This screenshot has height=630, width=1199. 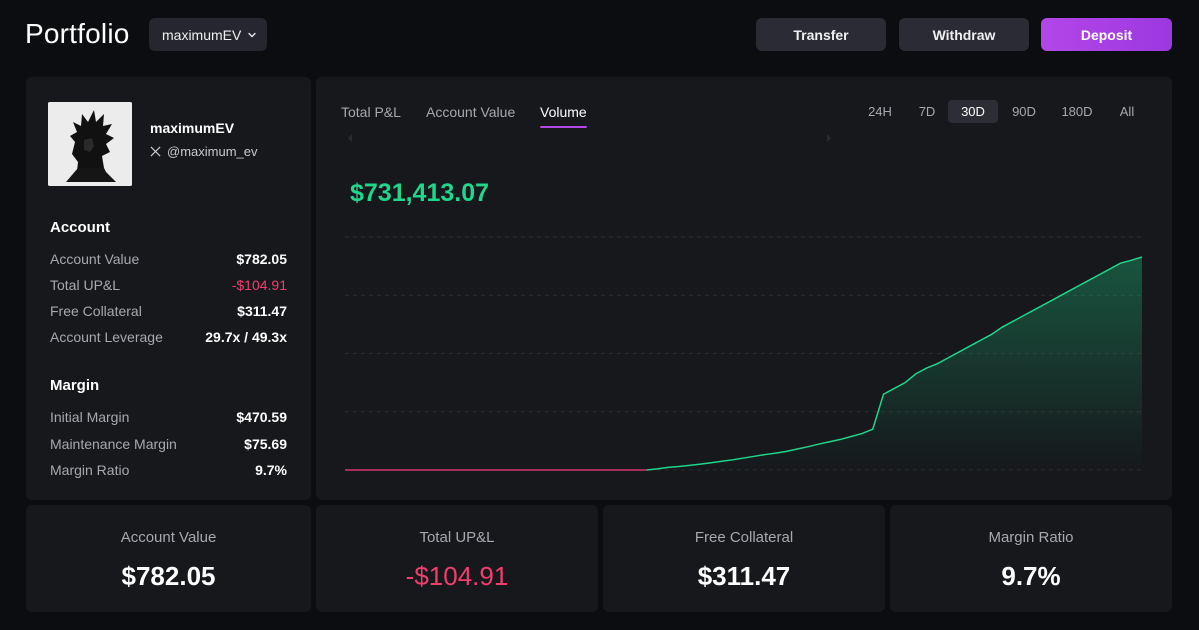 I want to click on range-all: All, so click(x=1127, y=111).